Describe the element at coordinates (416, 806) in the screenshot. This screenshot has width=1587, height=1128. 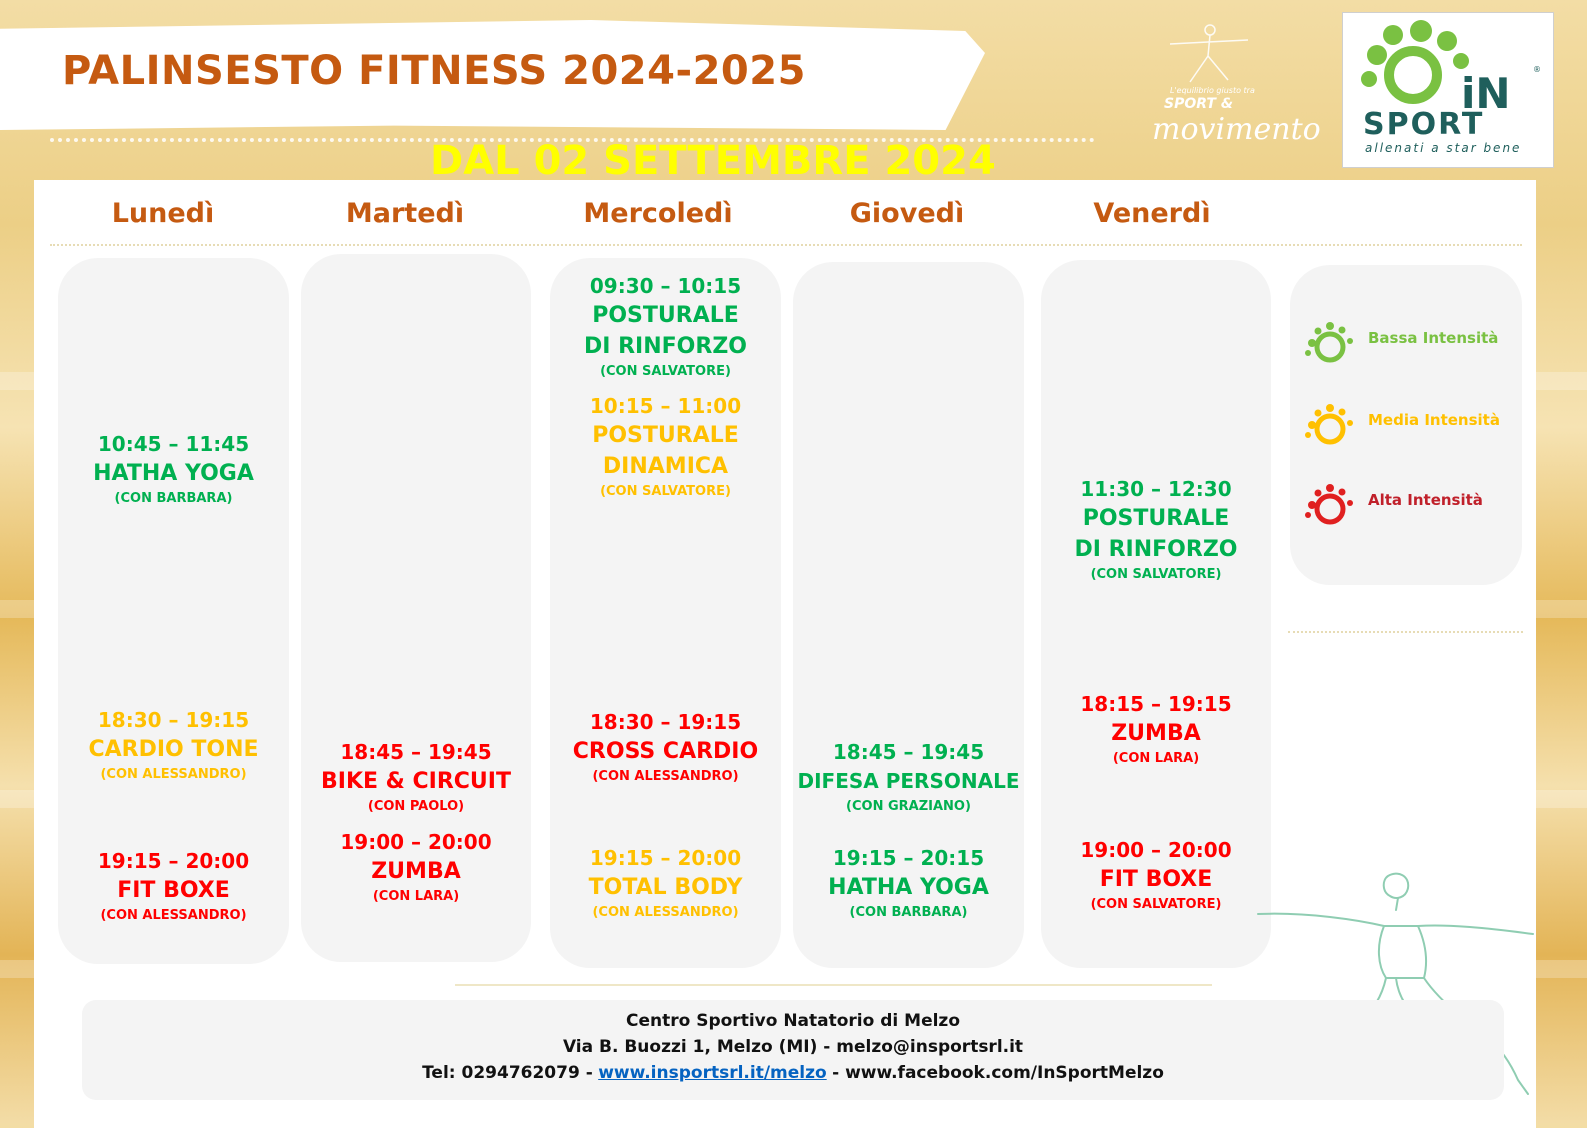
I see `class-instructor: (CON PAOLO)` at that location.